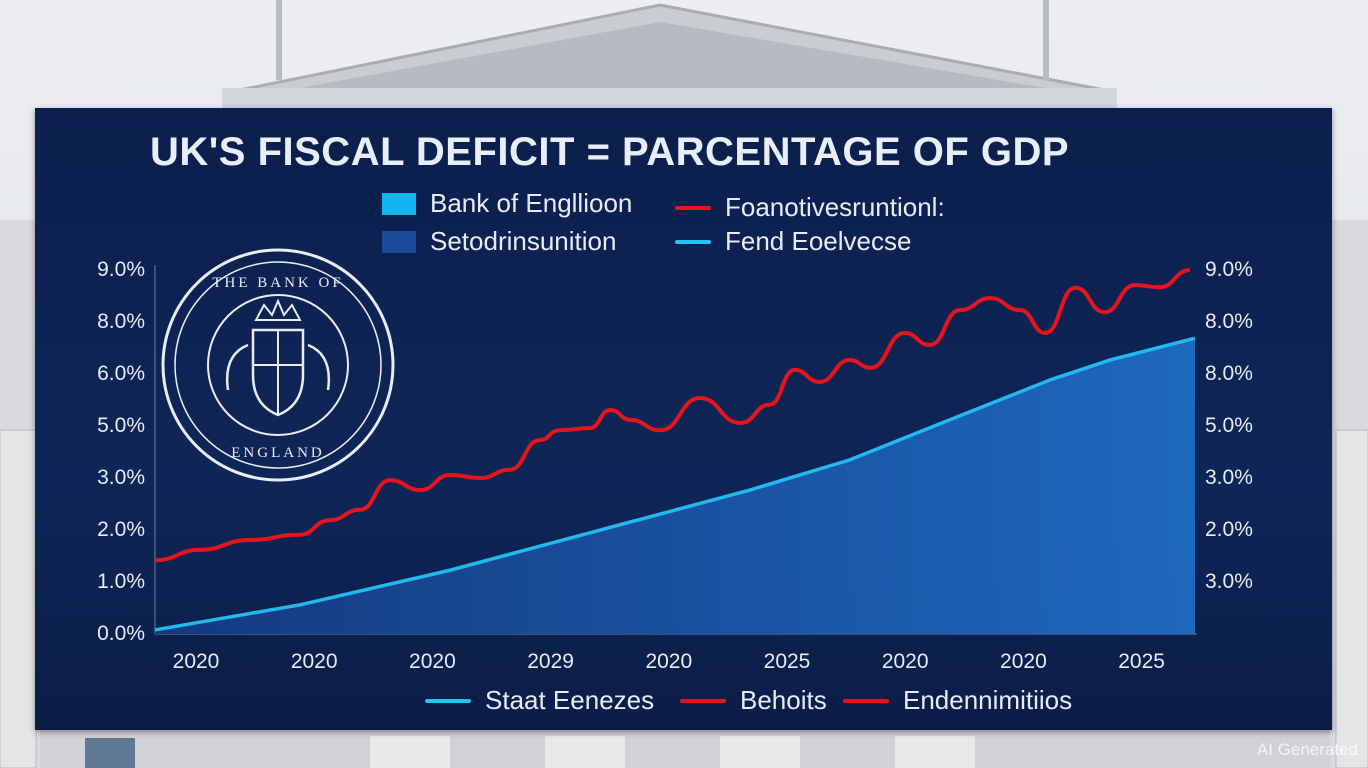 This screenshot has height=768, width=1368. Describe the element at coordinates (610, 152) in the screenshot. I see `chart-title: UK'S FISCAL DEFICIT = PARCENTAGE OF GDP` at that location.